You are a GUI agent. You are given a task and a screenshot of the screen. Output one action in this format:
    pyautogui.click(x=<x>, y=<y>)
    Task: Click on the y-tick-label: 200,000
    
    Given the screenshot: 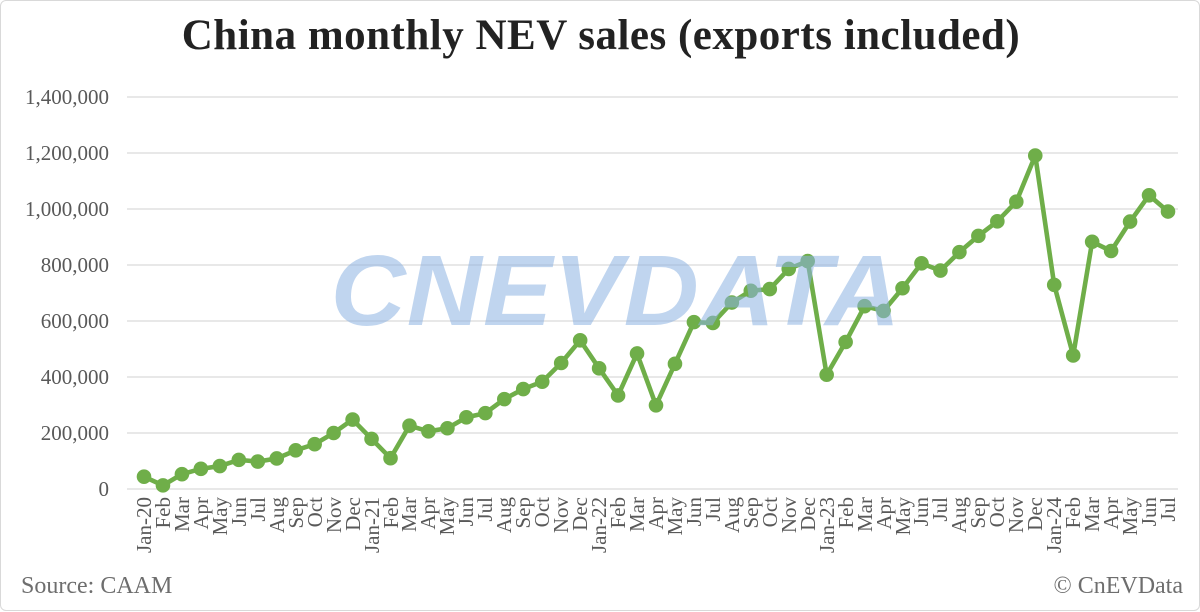 What is the action you would take?
    pyautogui.click(x=74, y=433)
    